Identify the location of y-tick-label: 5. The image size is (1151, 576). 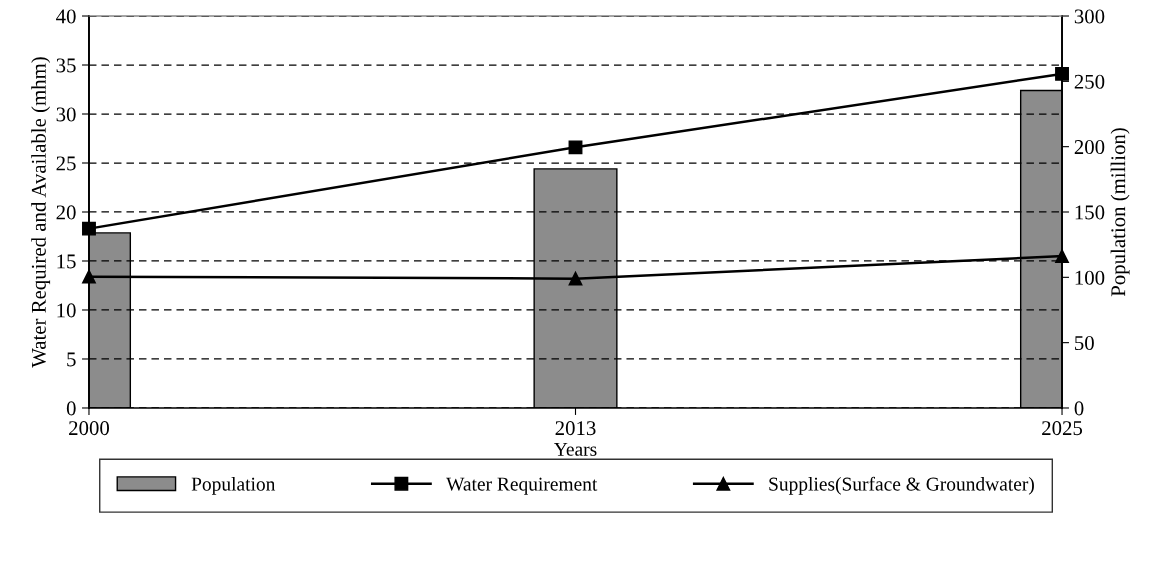
(71, 359).